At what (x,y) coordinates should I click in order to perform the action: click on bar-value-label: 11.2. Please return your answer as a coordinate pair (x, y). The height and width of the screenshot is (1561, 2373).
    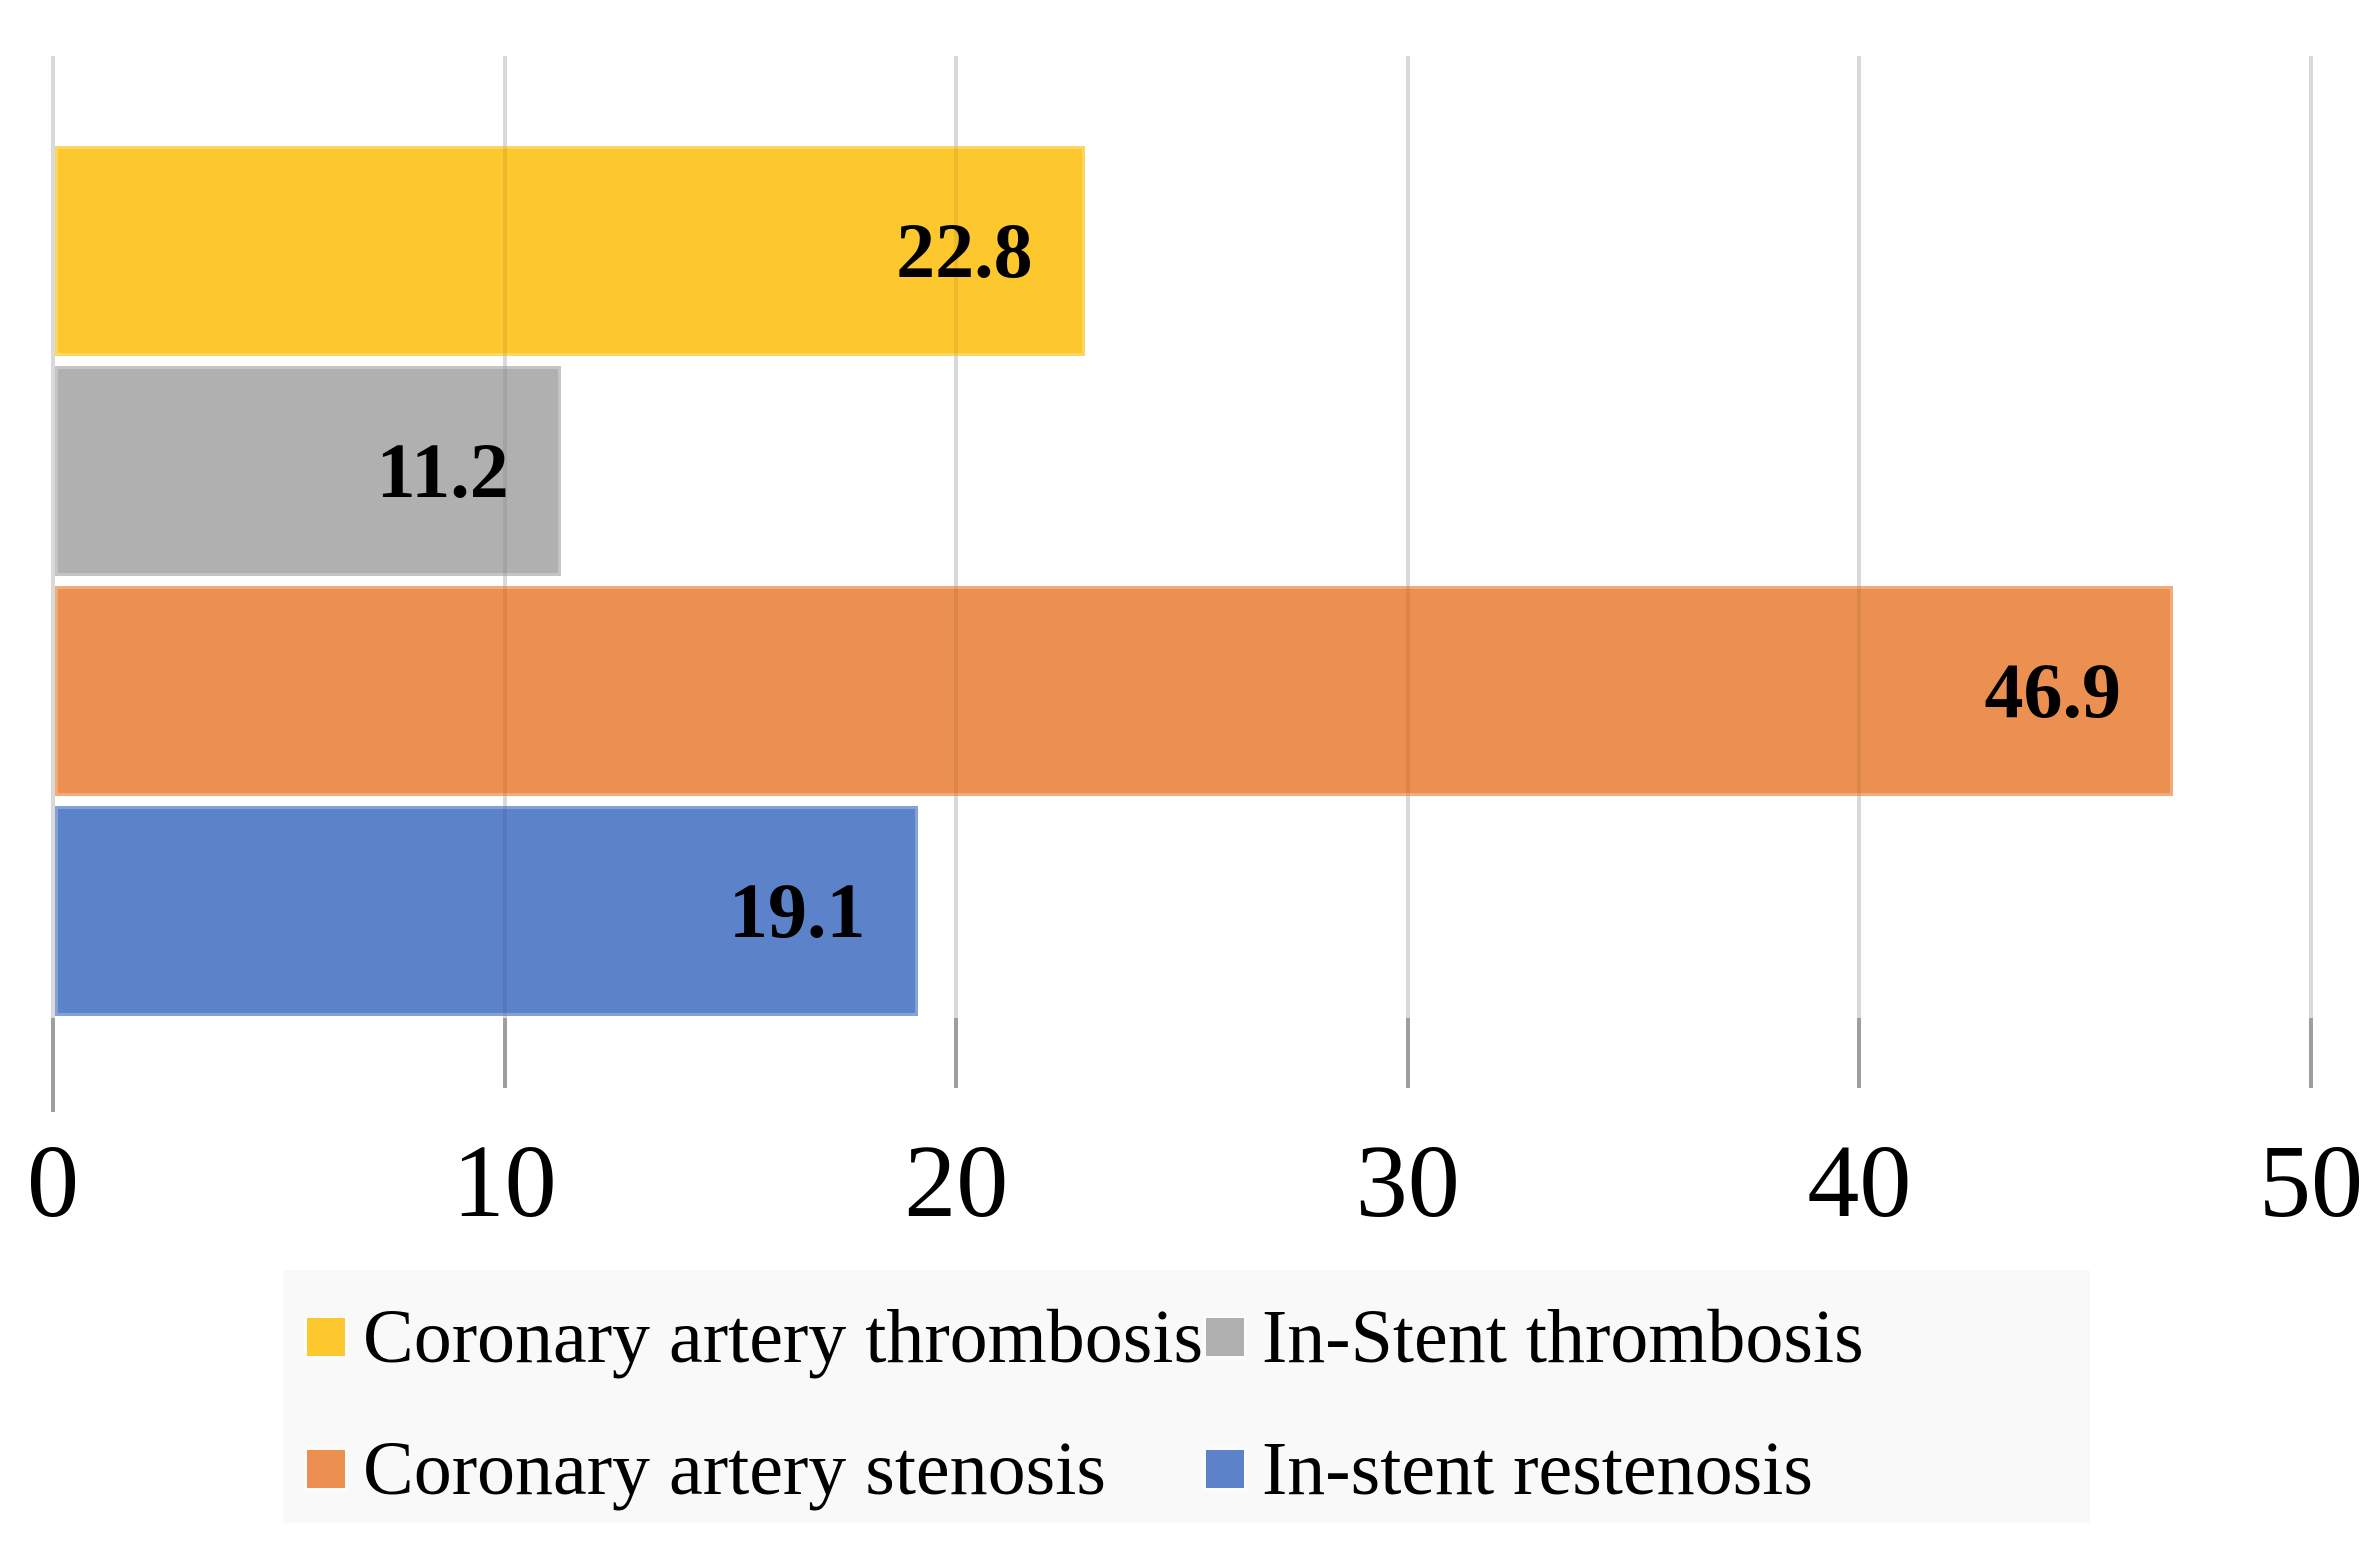
    Looking at the image, I should click on (442, 470).